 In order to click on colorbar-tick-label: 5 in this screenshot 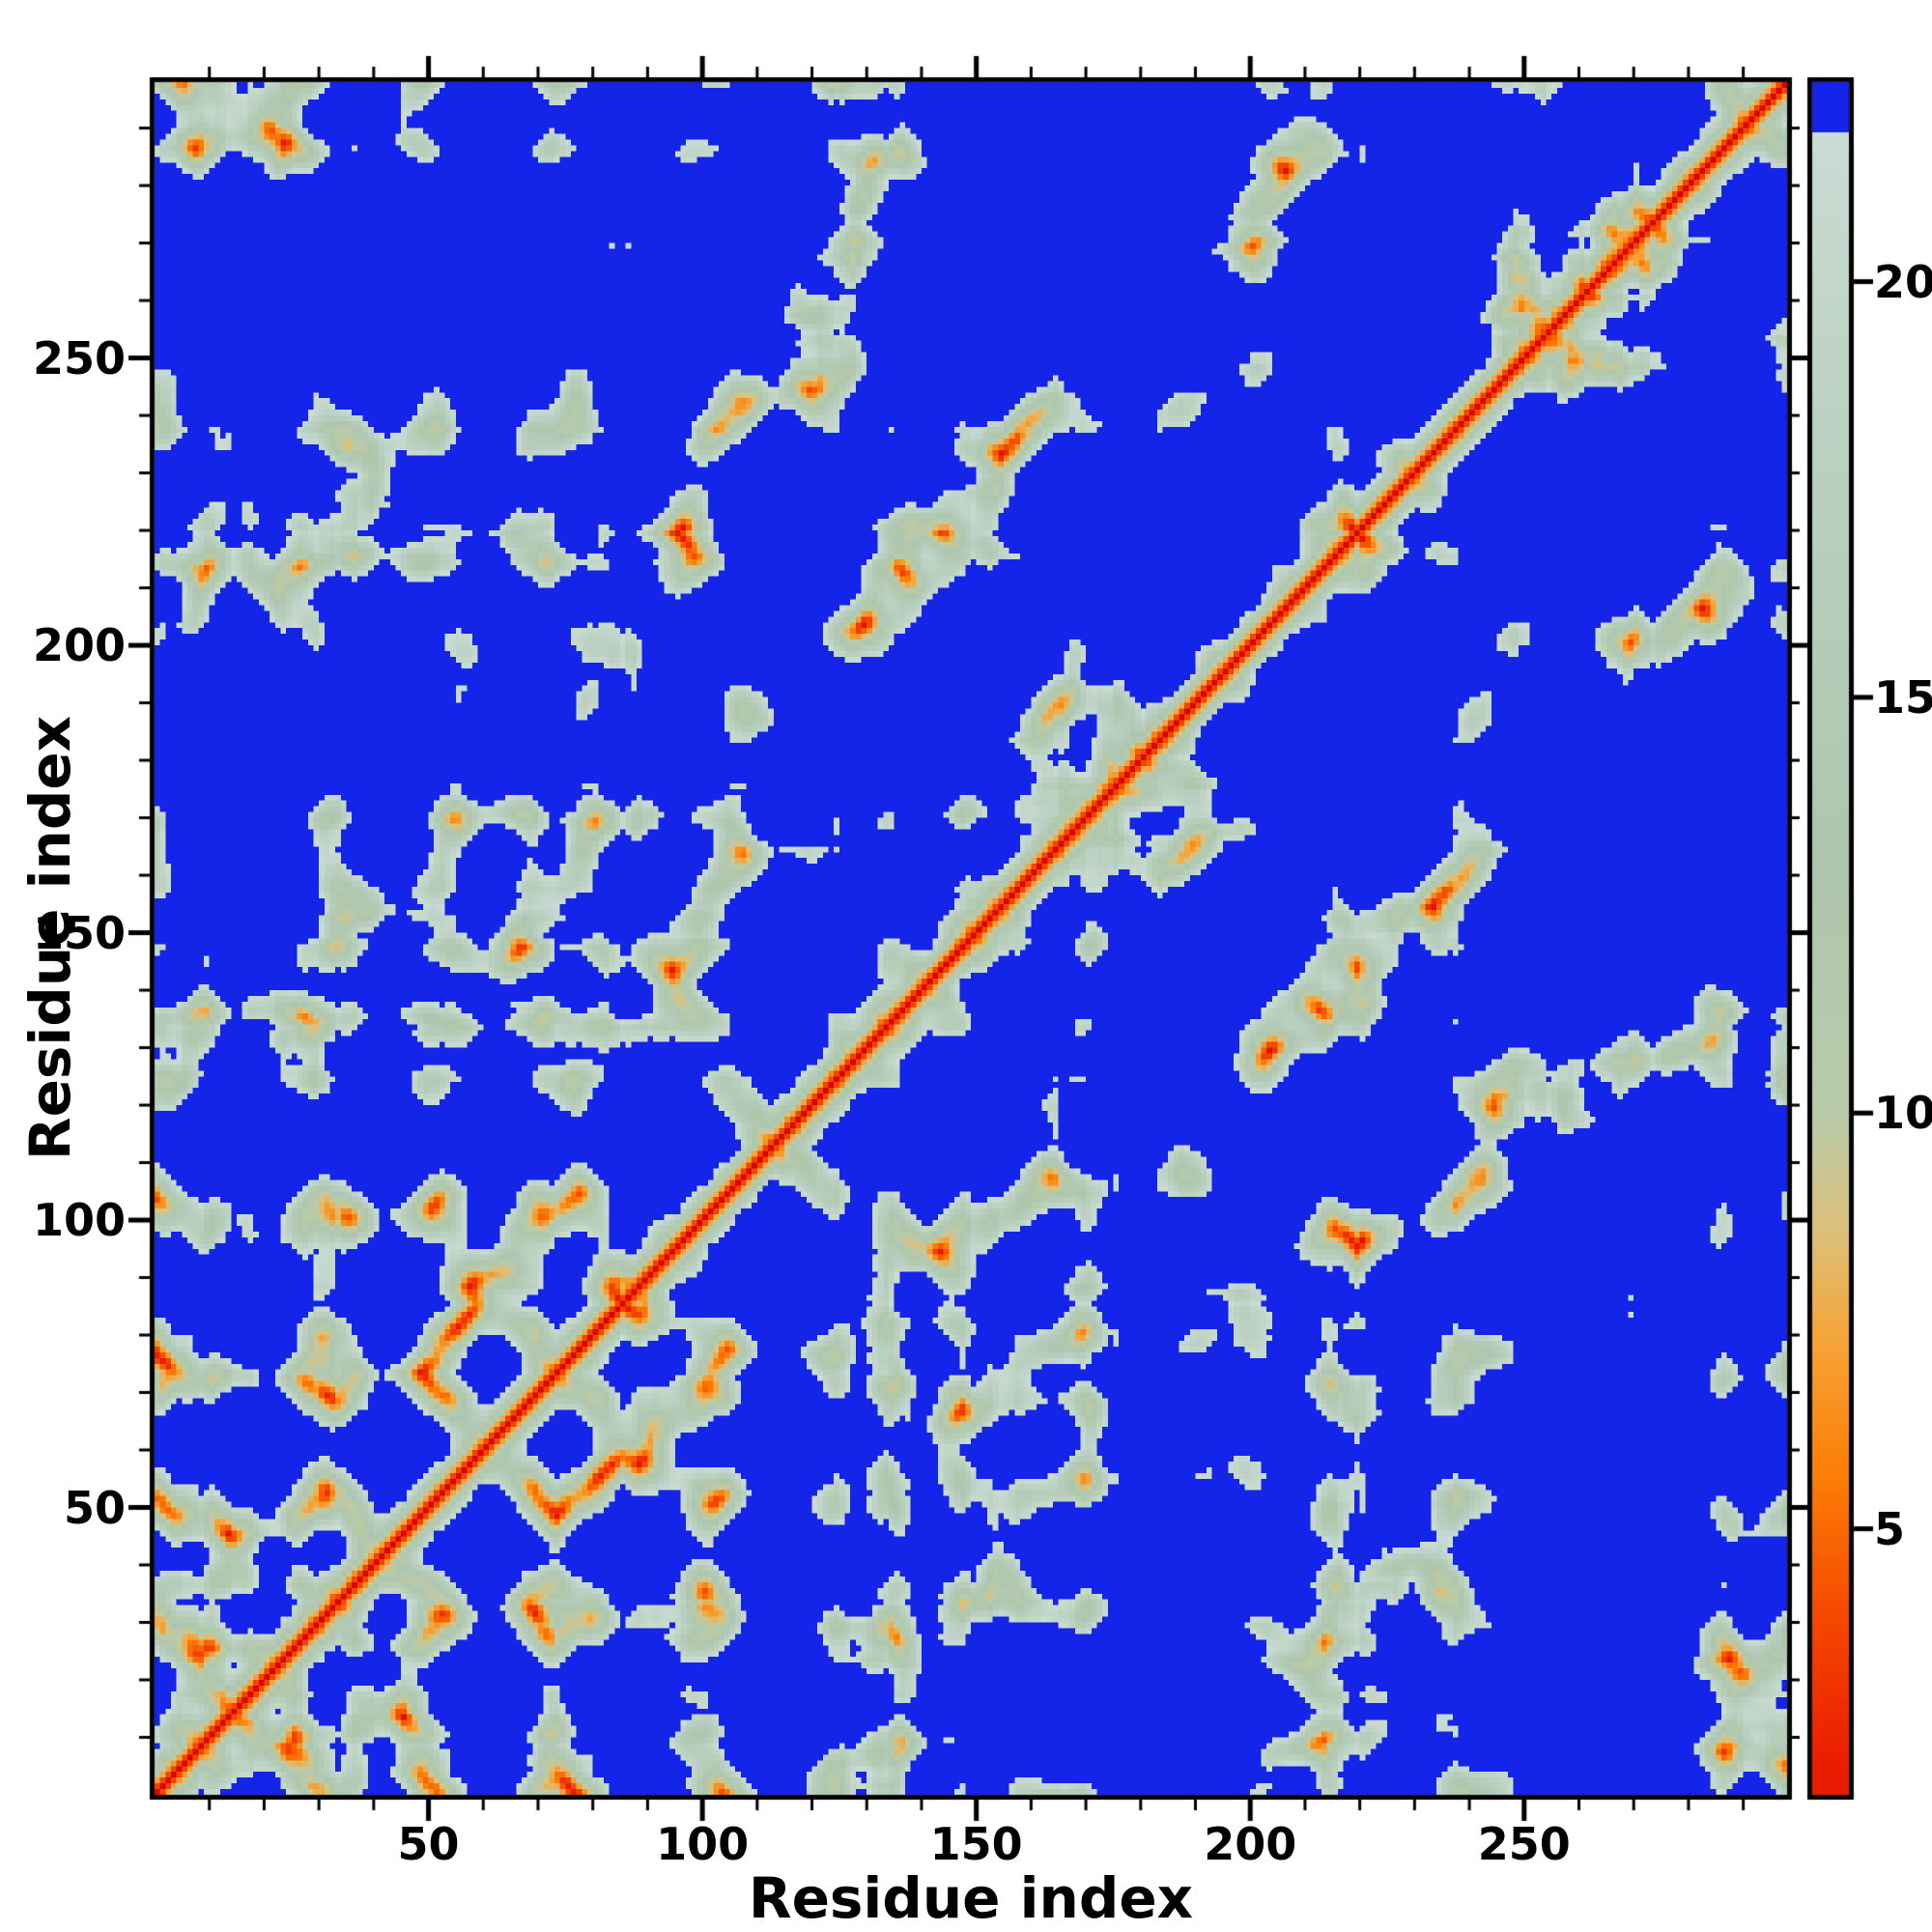, I will do `click(1890, 1528)`.